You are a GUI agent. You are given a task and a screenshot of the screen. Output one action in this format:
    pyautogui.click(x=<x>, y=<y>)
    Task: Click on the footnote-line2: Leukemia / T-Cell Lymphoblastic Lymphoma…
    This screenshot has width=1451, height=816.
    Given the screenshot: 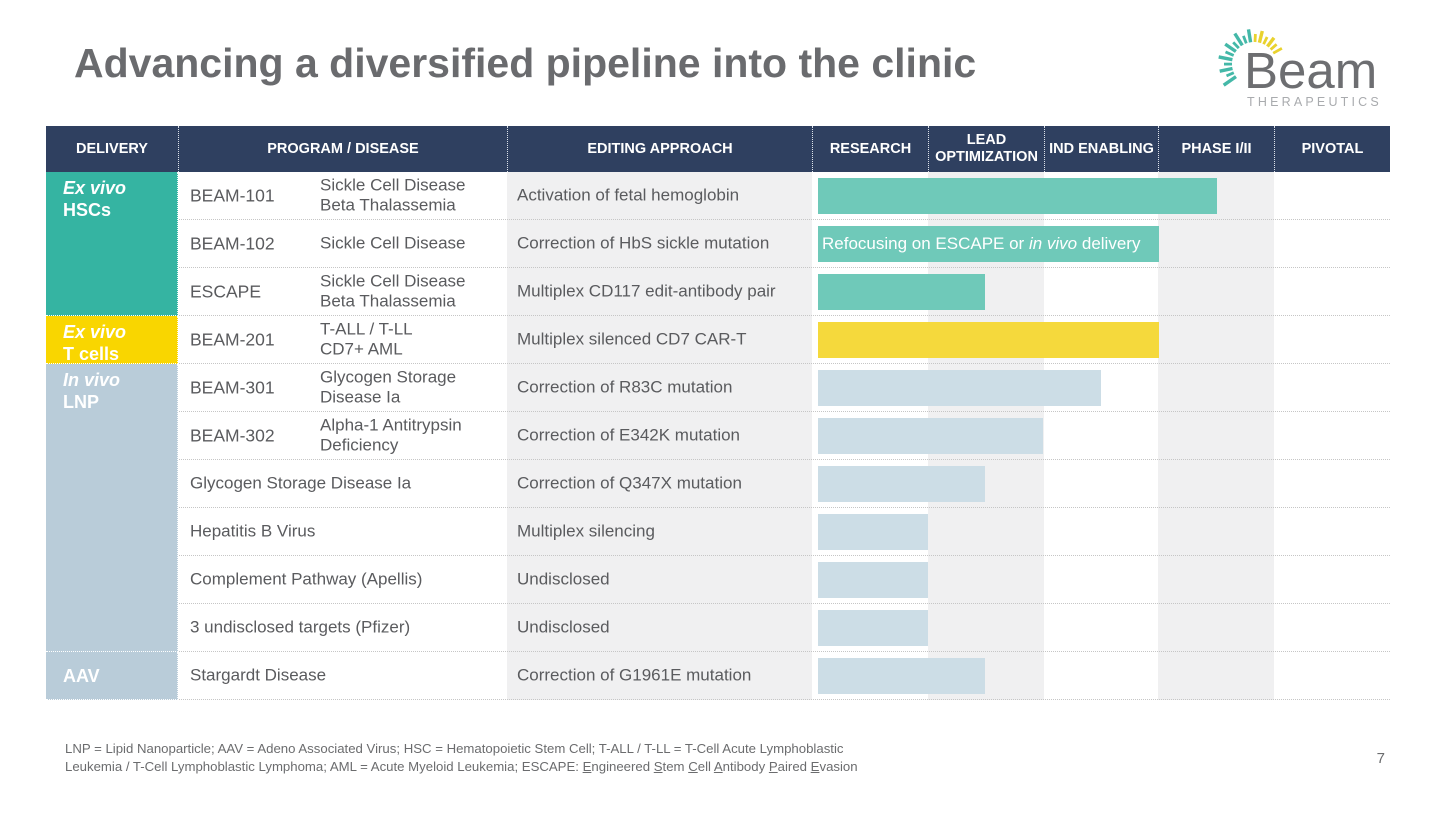 What is the action you would take?
    pyautogui.click(x=461, y=767)
    